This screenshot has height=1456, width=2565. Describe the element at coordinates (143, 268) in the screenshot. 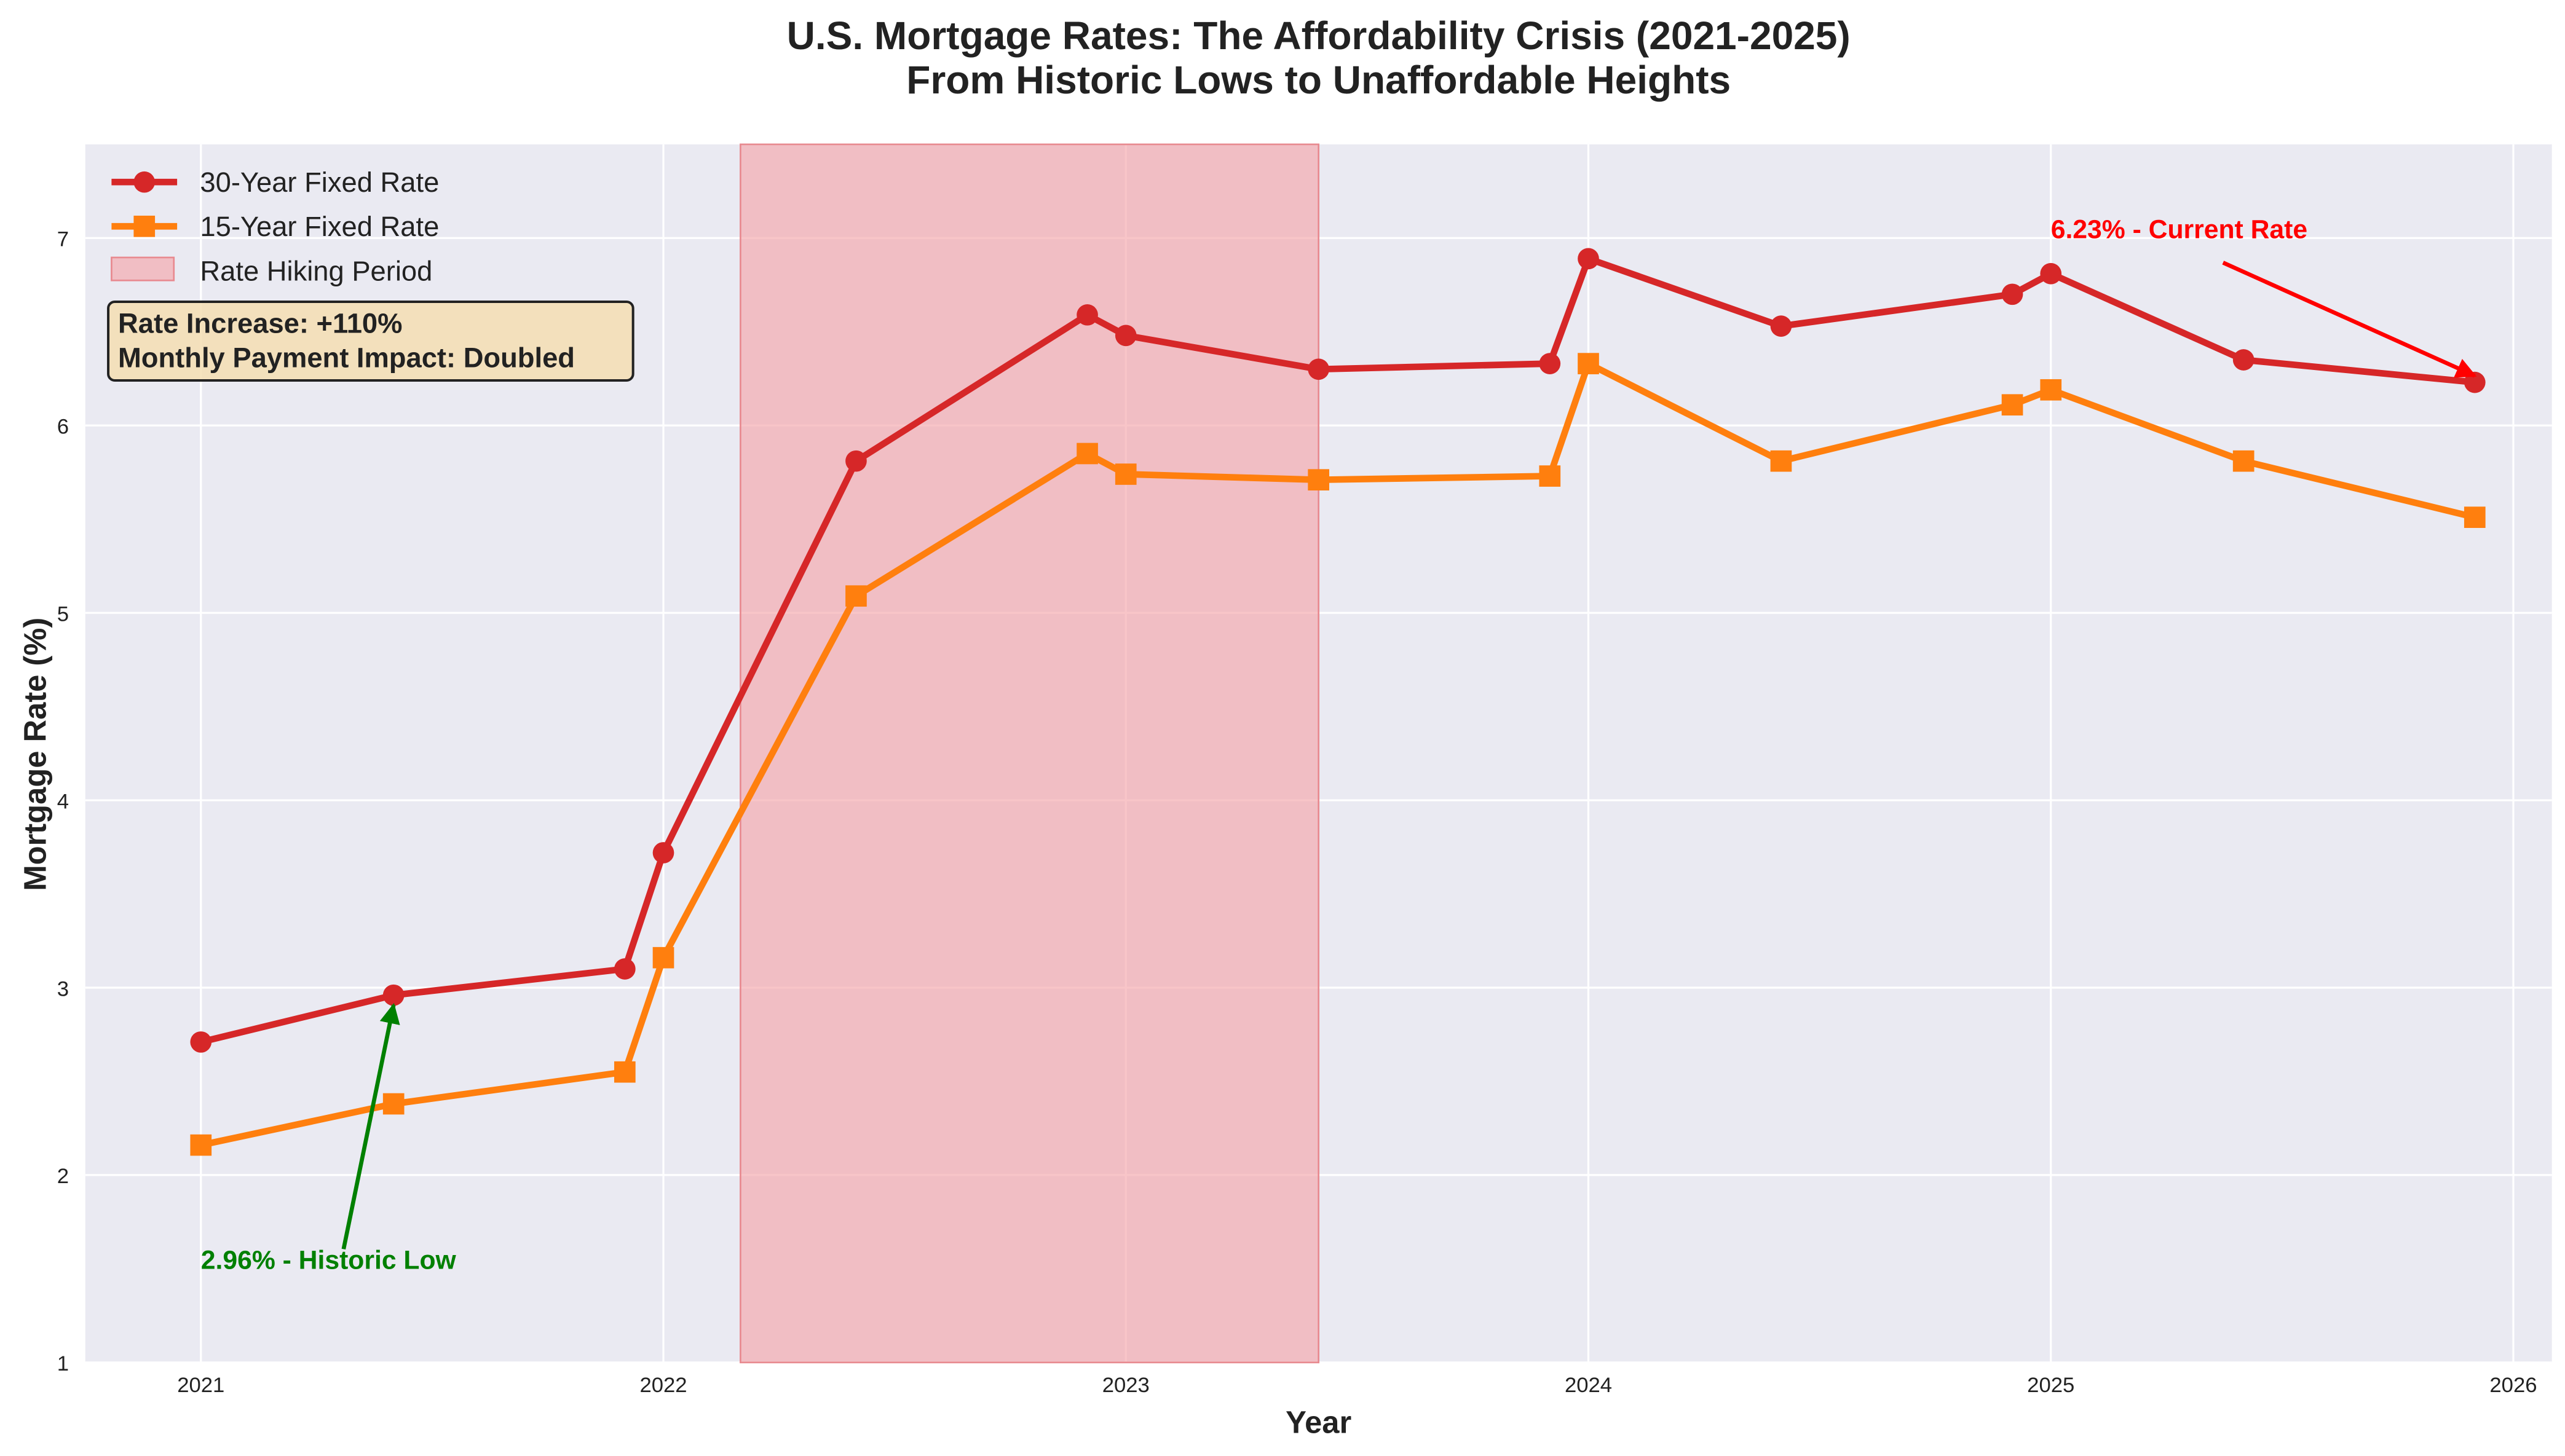

I see `legend-swatch` at that location.